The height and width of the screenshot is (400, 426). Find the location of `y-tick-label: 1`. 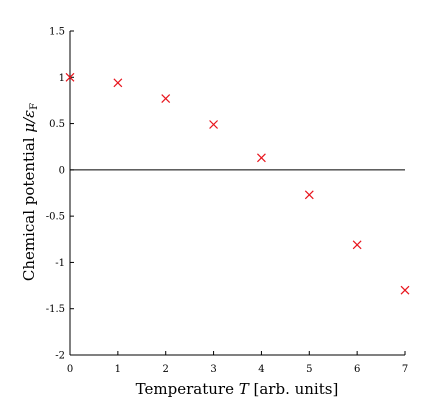

y-tick-label: 1 is located at coordinates (62, 78).